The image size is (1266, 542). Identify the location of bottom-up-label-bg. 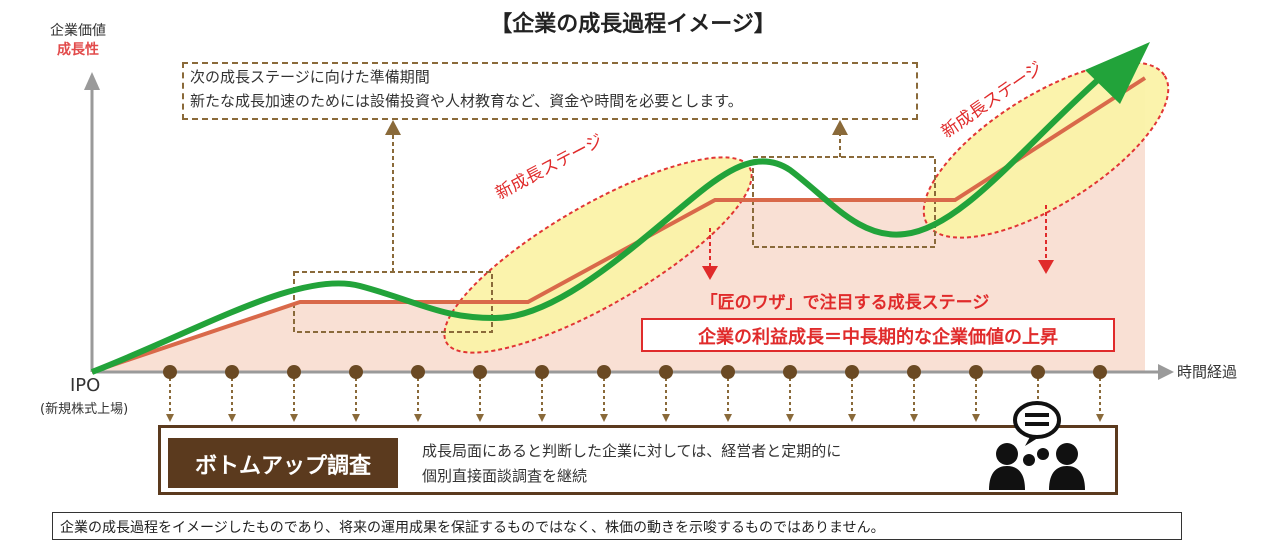
(283, 463).